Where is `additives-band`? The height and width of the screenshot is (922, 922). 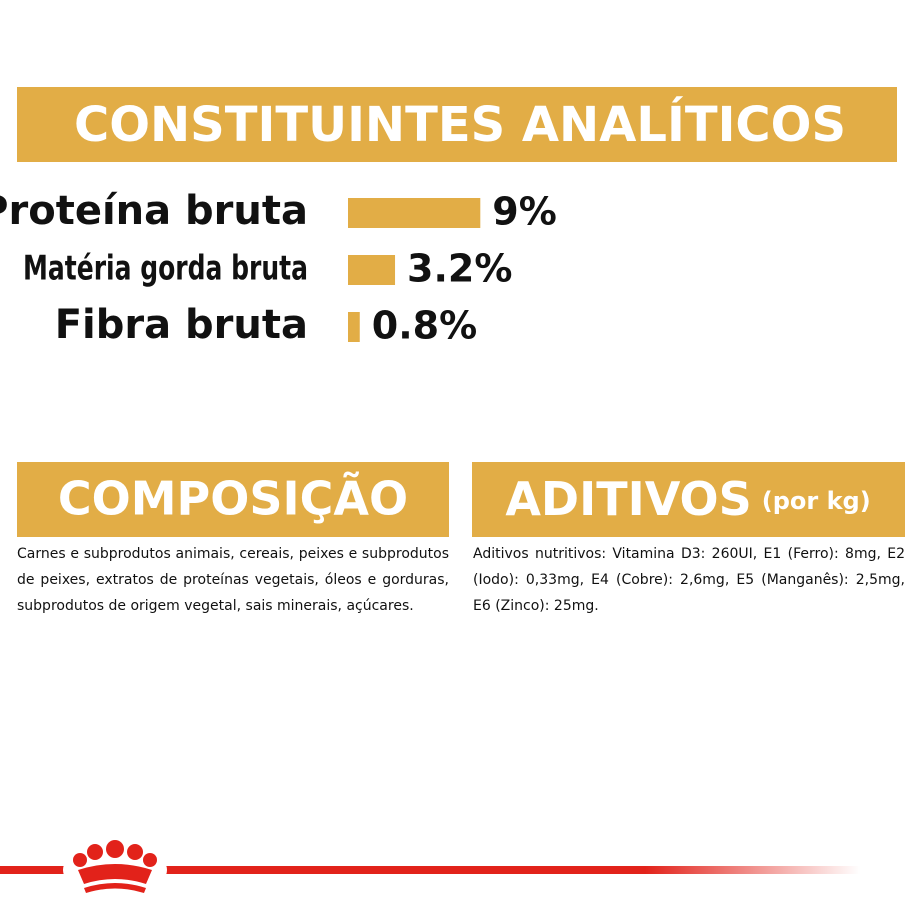
additives-band is located at coordinates (688, 499).